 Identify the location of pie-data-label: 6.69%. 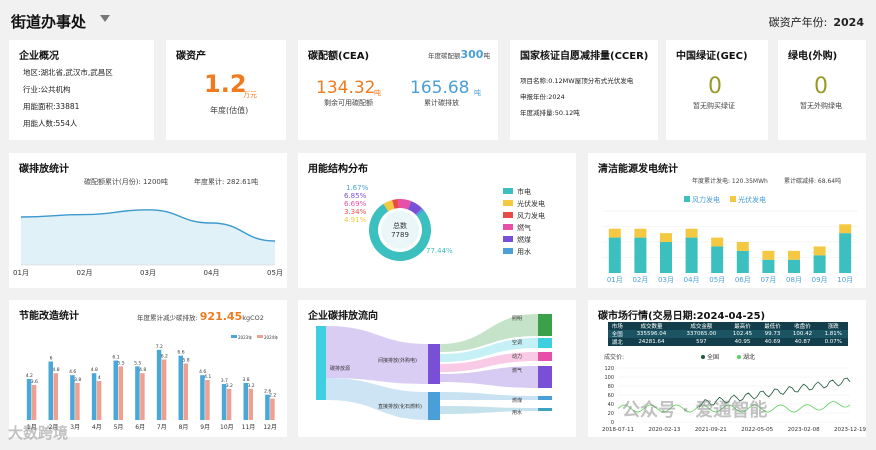
(355, 204).